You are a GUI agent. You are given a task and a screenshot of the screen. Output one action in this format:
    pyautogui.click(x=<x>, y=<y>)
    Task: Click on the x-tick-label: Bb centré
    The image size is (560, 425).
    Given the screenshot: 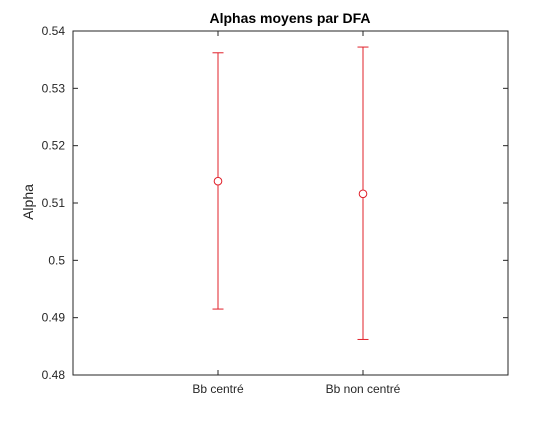 What is the action you would take?
    pyautogui.click(x=218, y=389)
    